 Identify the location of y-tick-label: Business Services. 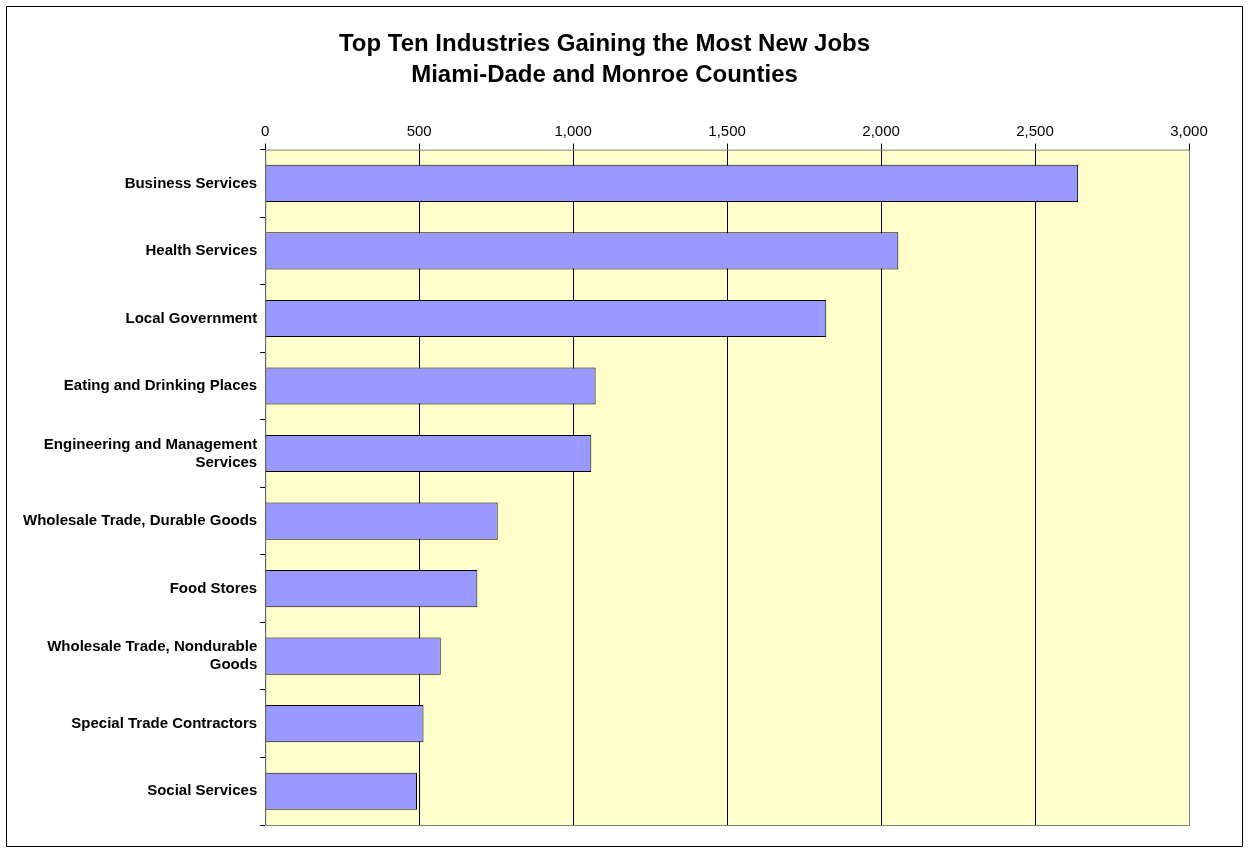
(191, 182).